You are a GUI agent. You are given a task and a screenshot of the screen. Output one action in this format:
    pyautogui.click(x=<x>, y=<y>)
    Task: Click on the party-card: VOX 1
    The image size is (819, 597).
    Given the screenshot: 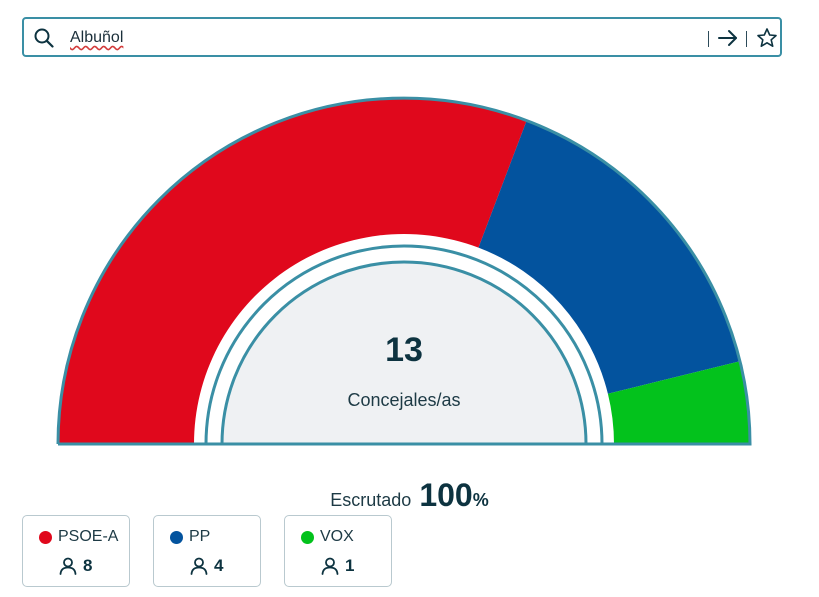 What is the action you would take?
    pyautogui.click(x=338, y=551)
    